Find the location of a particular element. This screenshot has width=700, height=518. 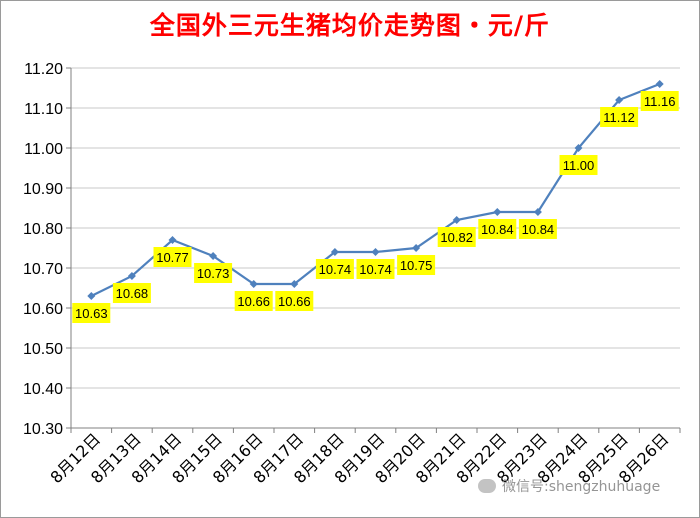

data-label: 10.73 is located at coordinates (213, 273).